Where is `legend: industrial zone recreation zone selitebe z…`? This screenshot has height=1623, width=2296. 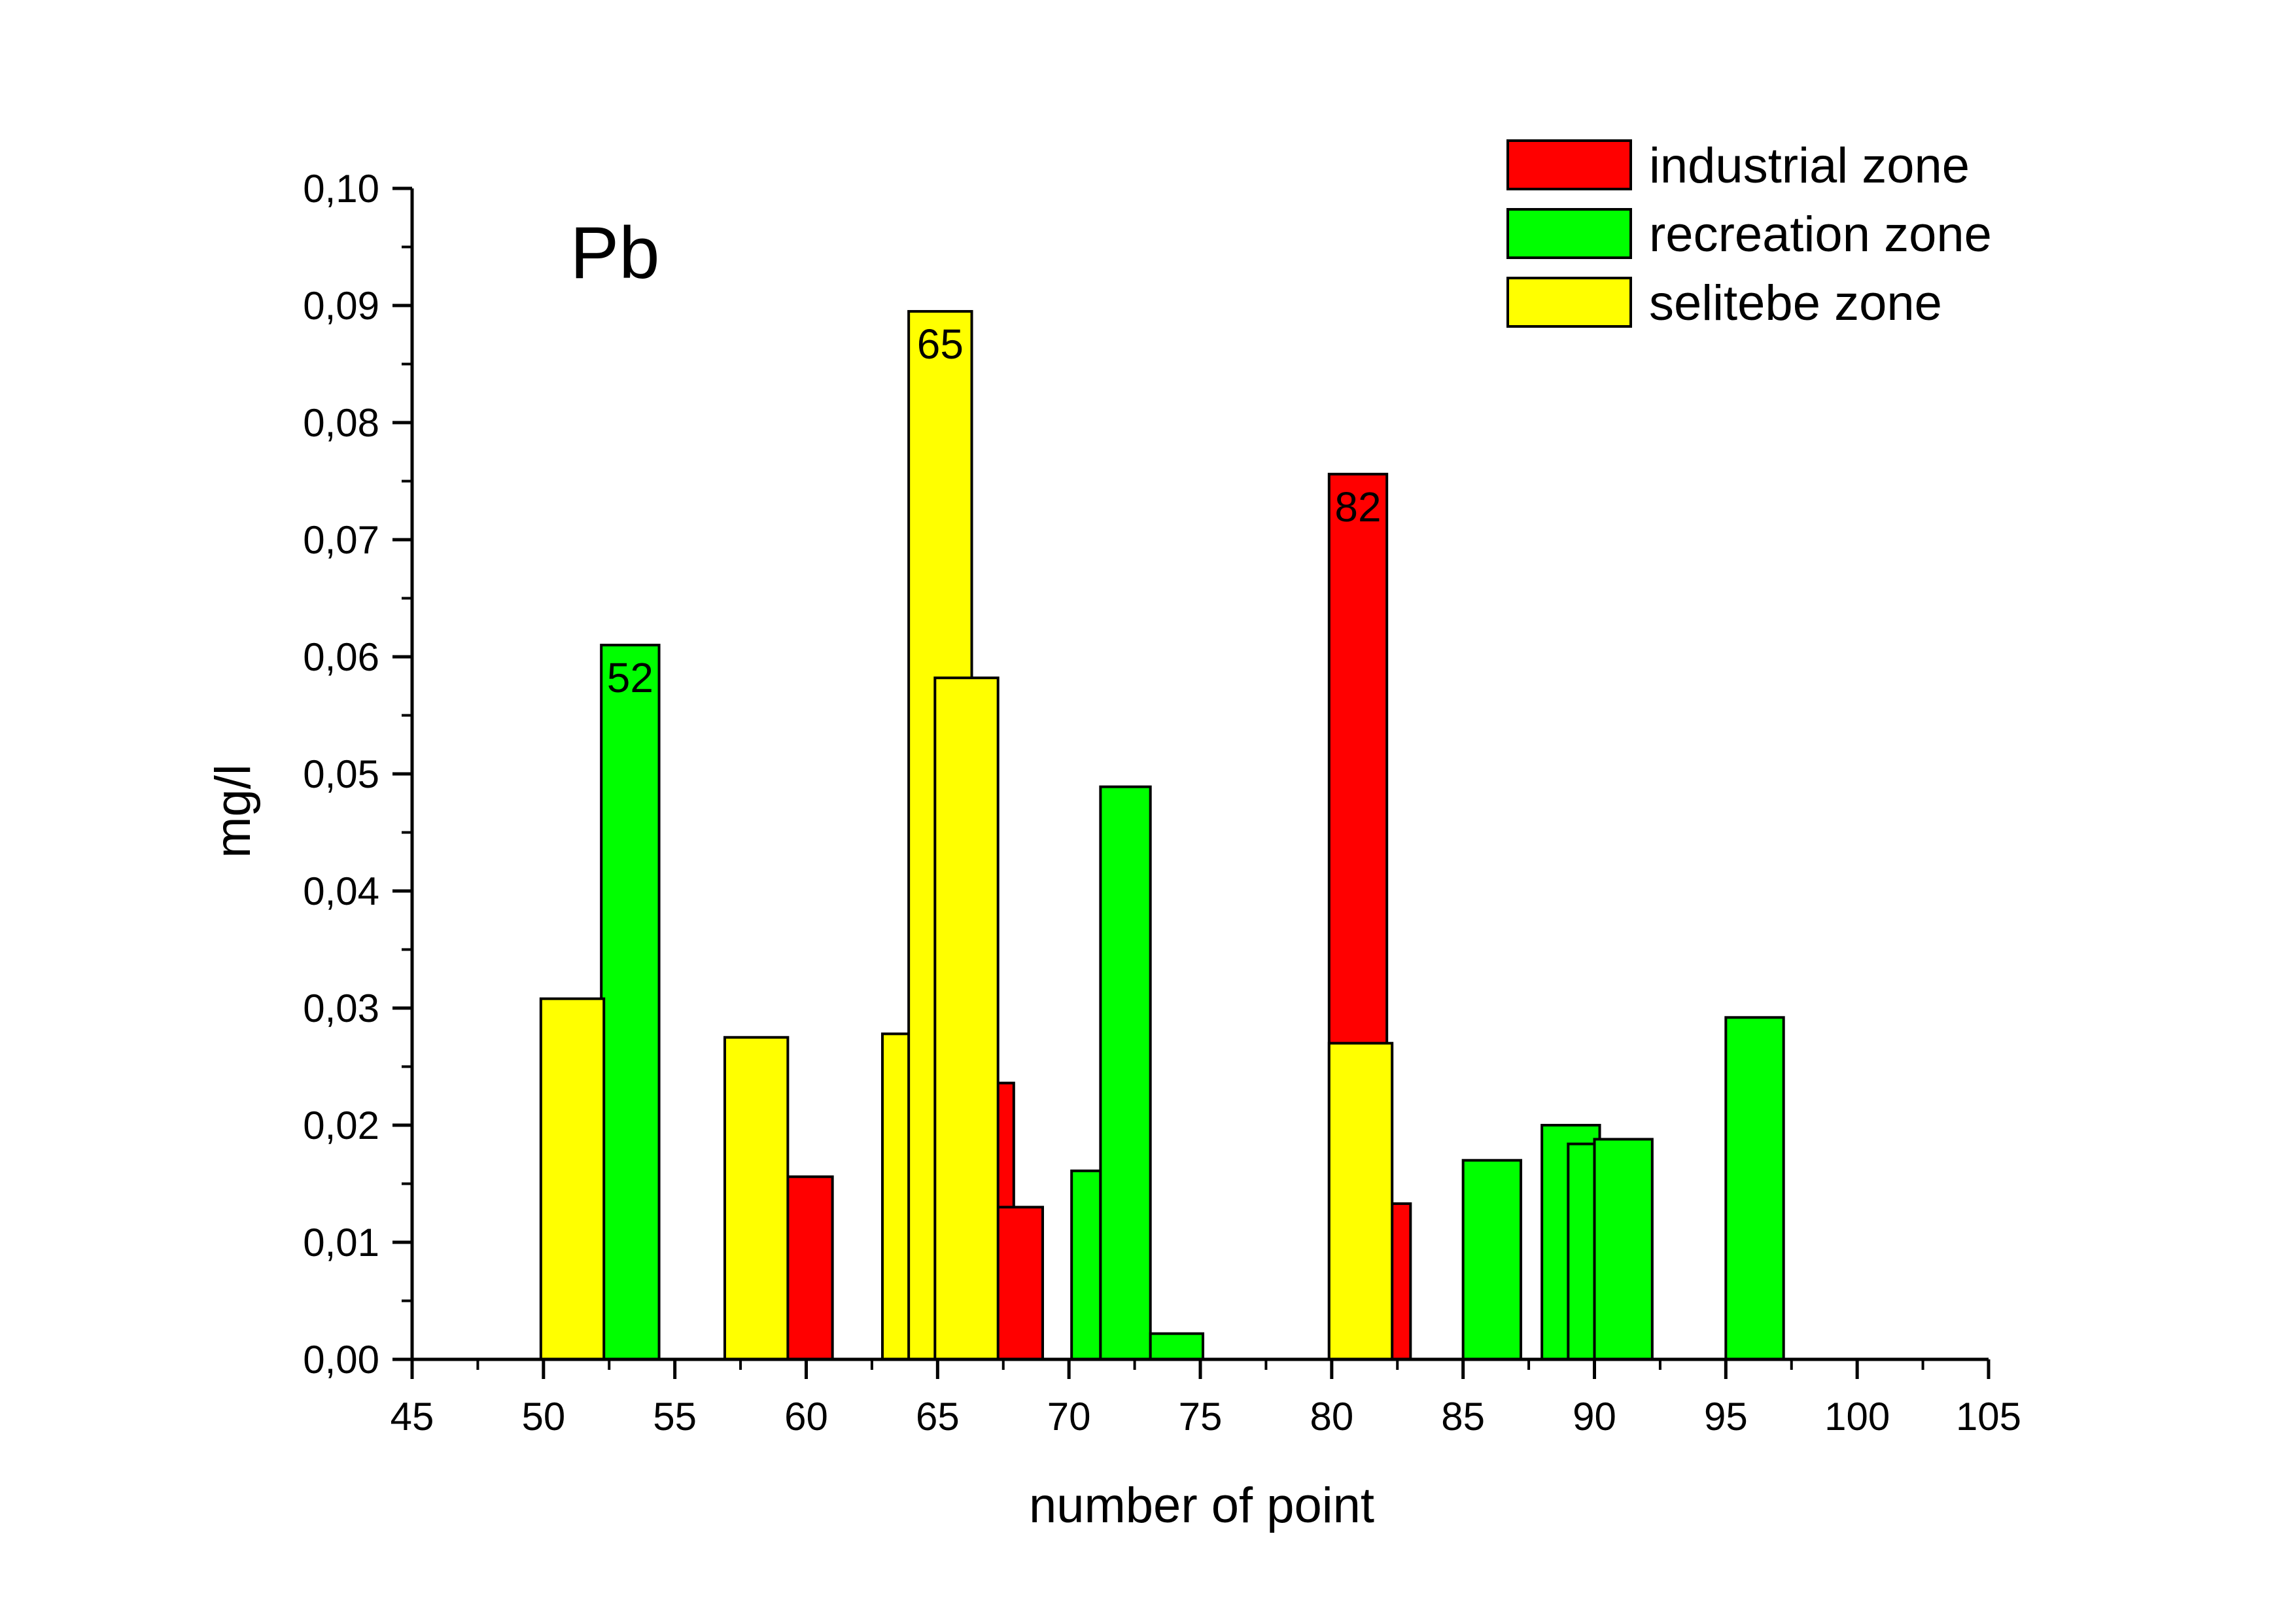 legend: industrial zone recreation zone selitebe z… is located at coordinates (1749, 235).